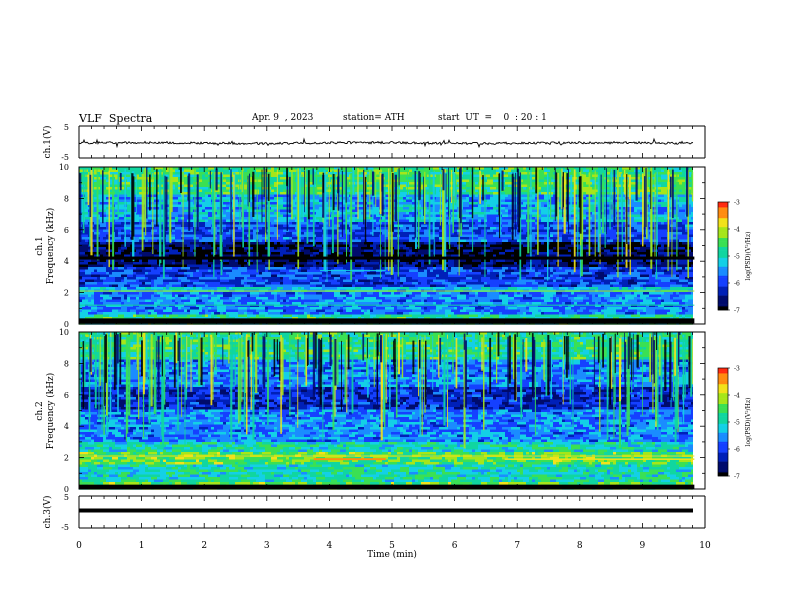  Describe the element at coordinates (386, 510) in the screenshot. I see `ch3-waveform-line` at that location.